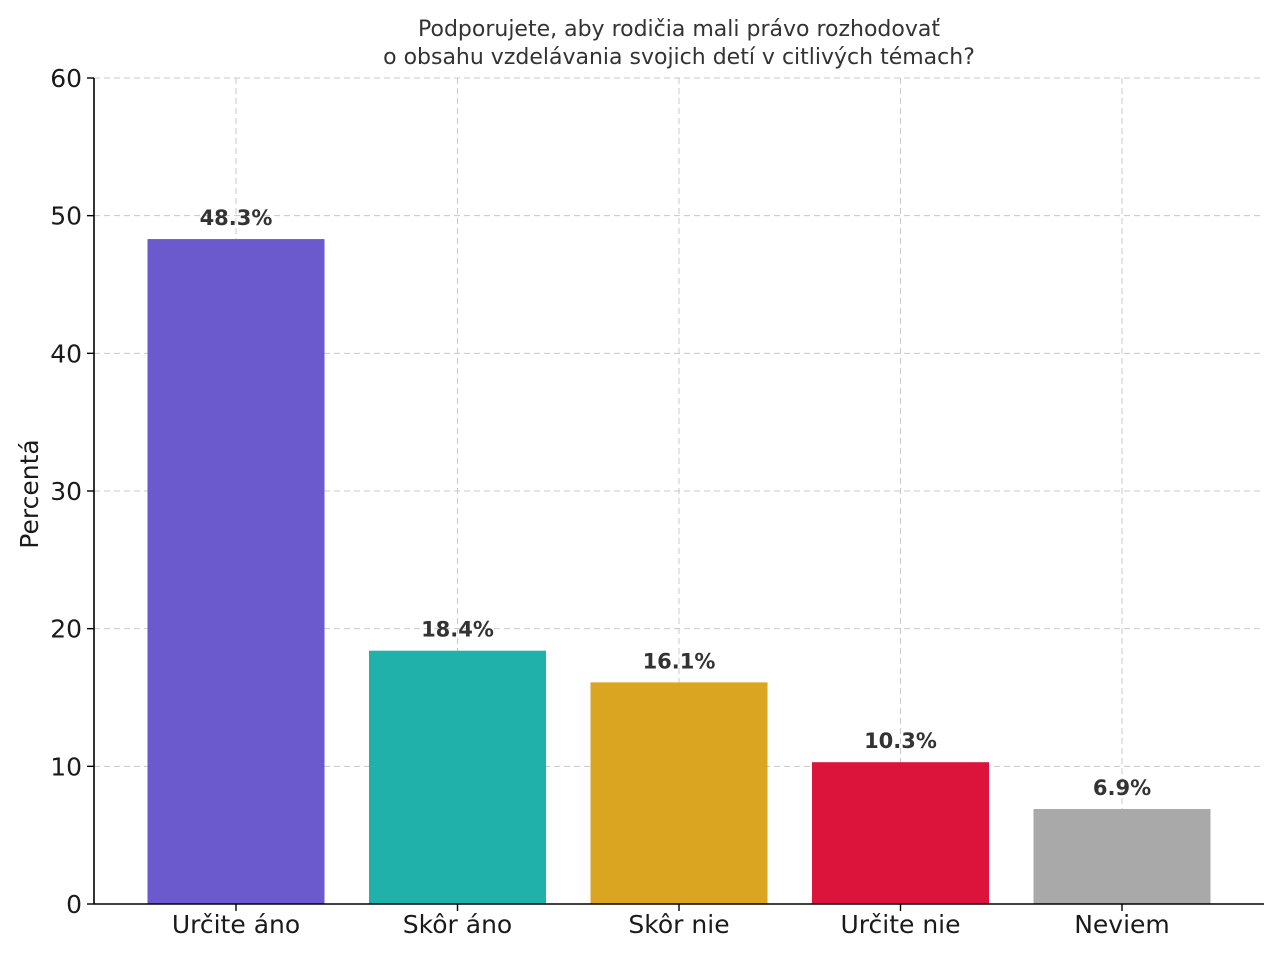 The image size is (1280, 955). What do you see at coordinates (1122, 924) in the screenshot?
I see `x-tick-label: Neviem` at bounding box center [1122, 924].